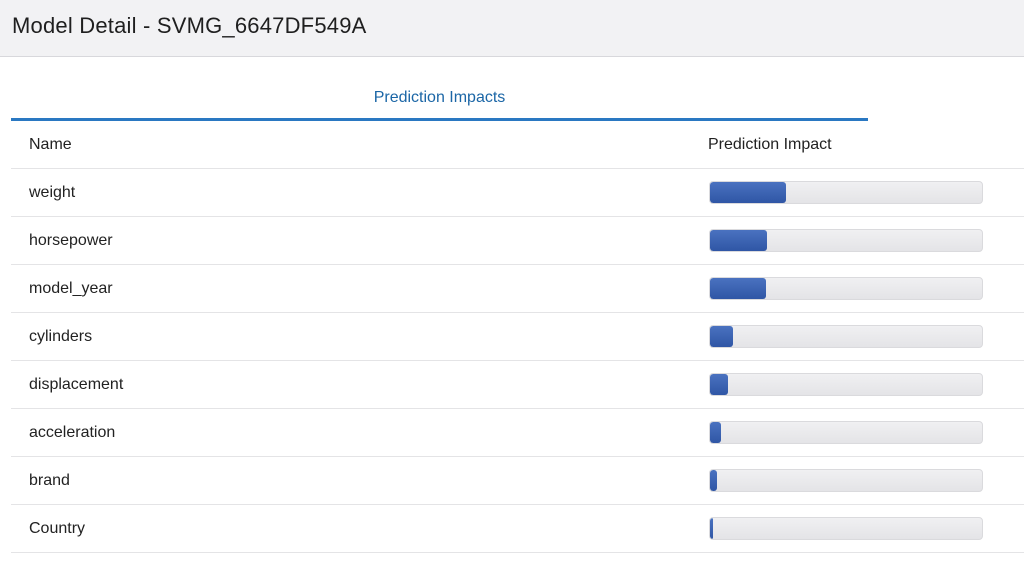 This screenshot has width=1024, height=561. What do you see at coordinates (517, 145) in the screenshot?
I see `table-header: Name Prediction Impact` at bounding box center [517, 145].